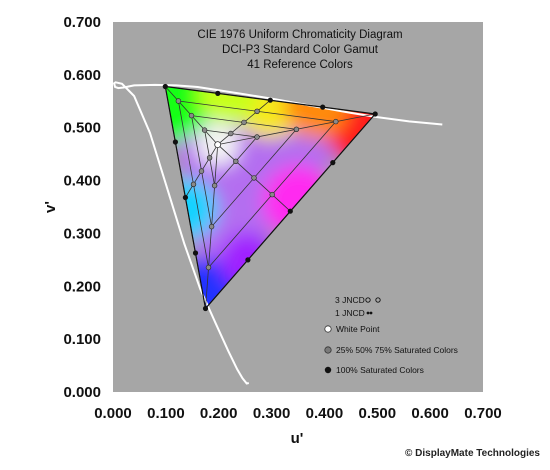 The image size is (550, 470). What do you see at coordinates (82, 286) in the screenshot?
I see `y-tick-label: 0.200` at bounding box center [82, 286].